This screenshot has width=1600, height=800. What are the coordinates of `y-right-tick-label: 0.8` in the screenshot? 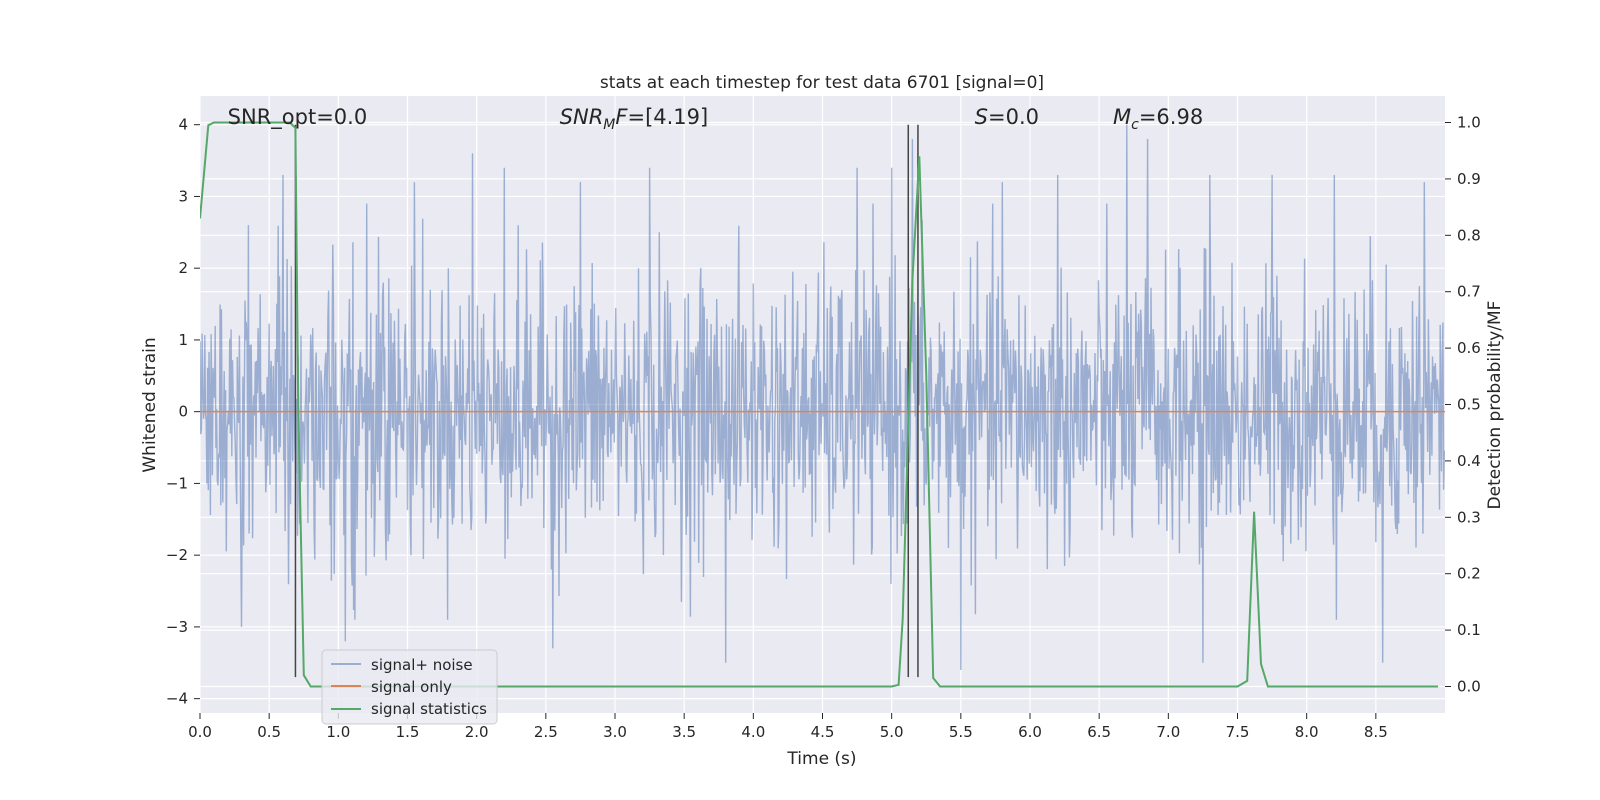 It's located at (1469, 235).